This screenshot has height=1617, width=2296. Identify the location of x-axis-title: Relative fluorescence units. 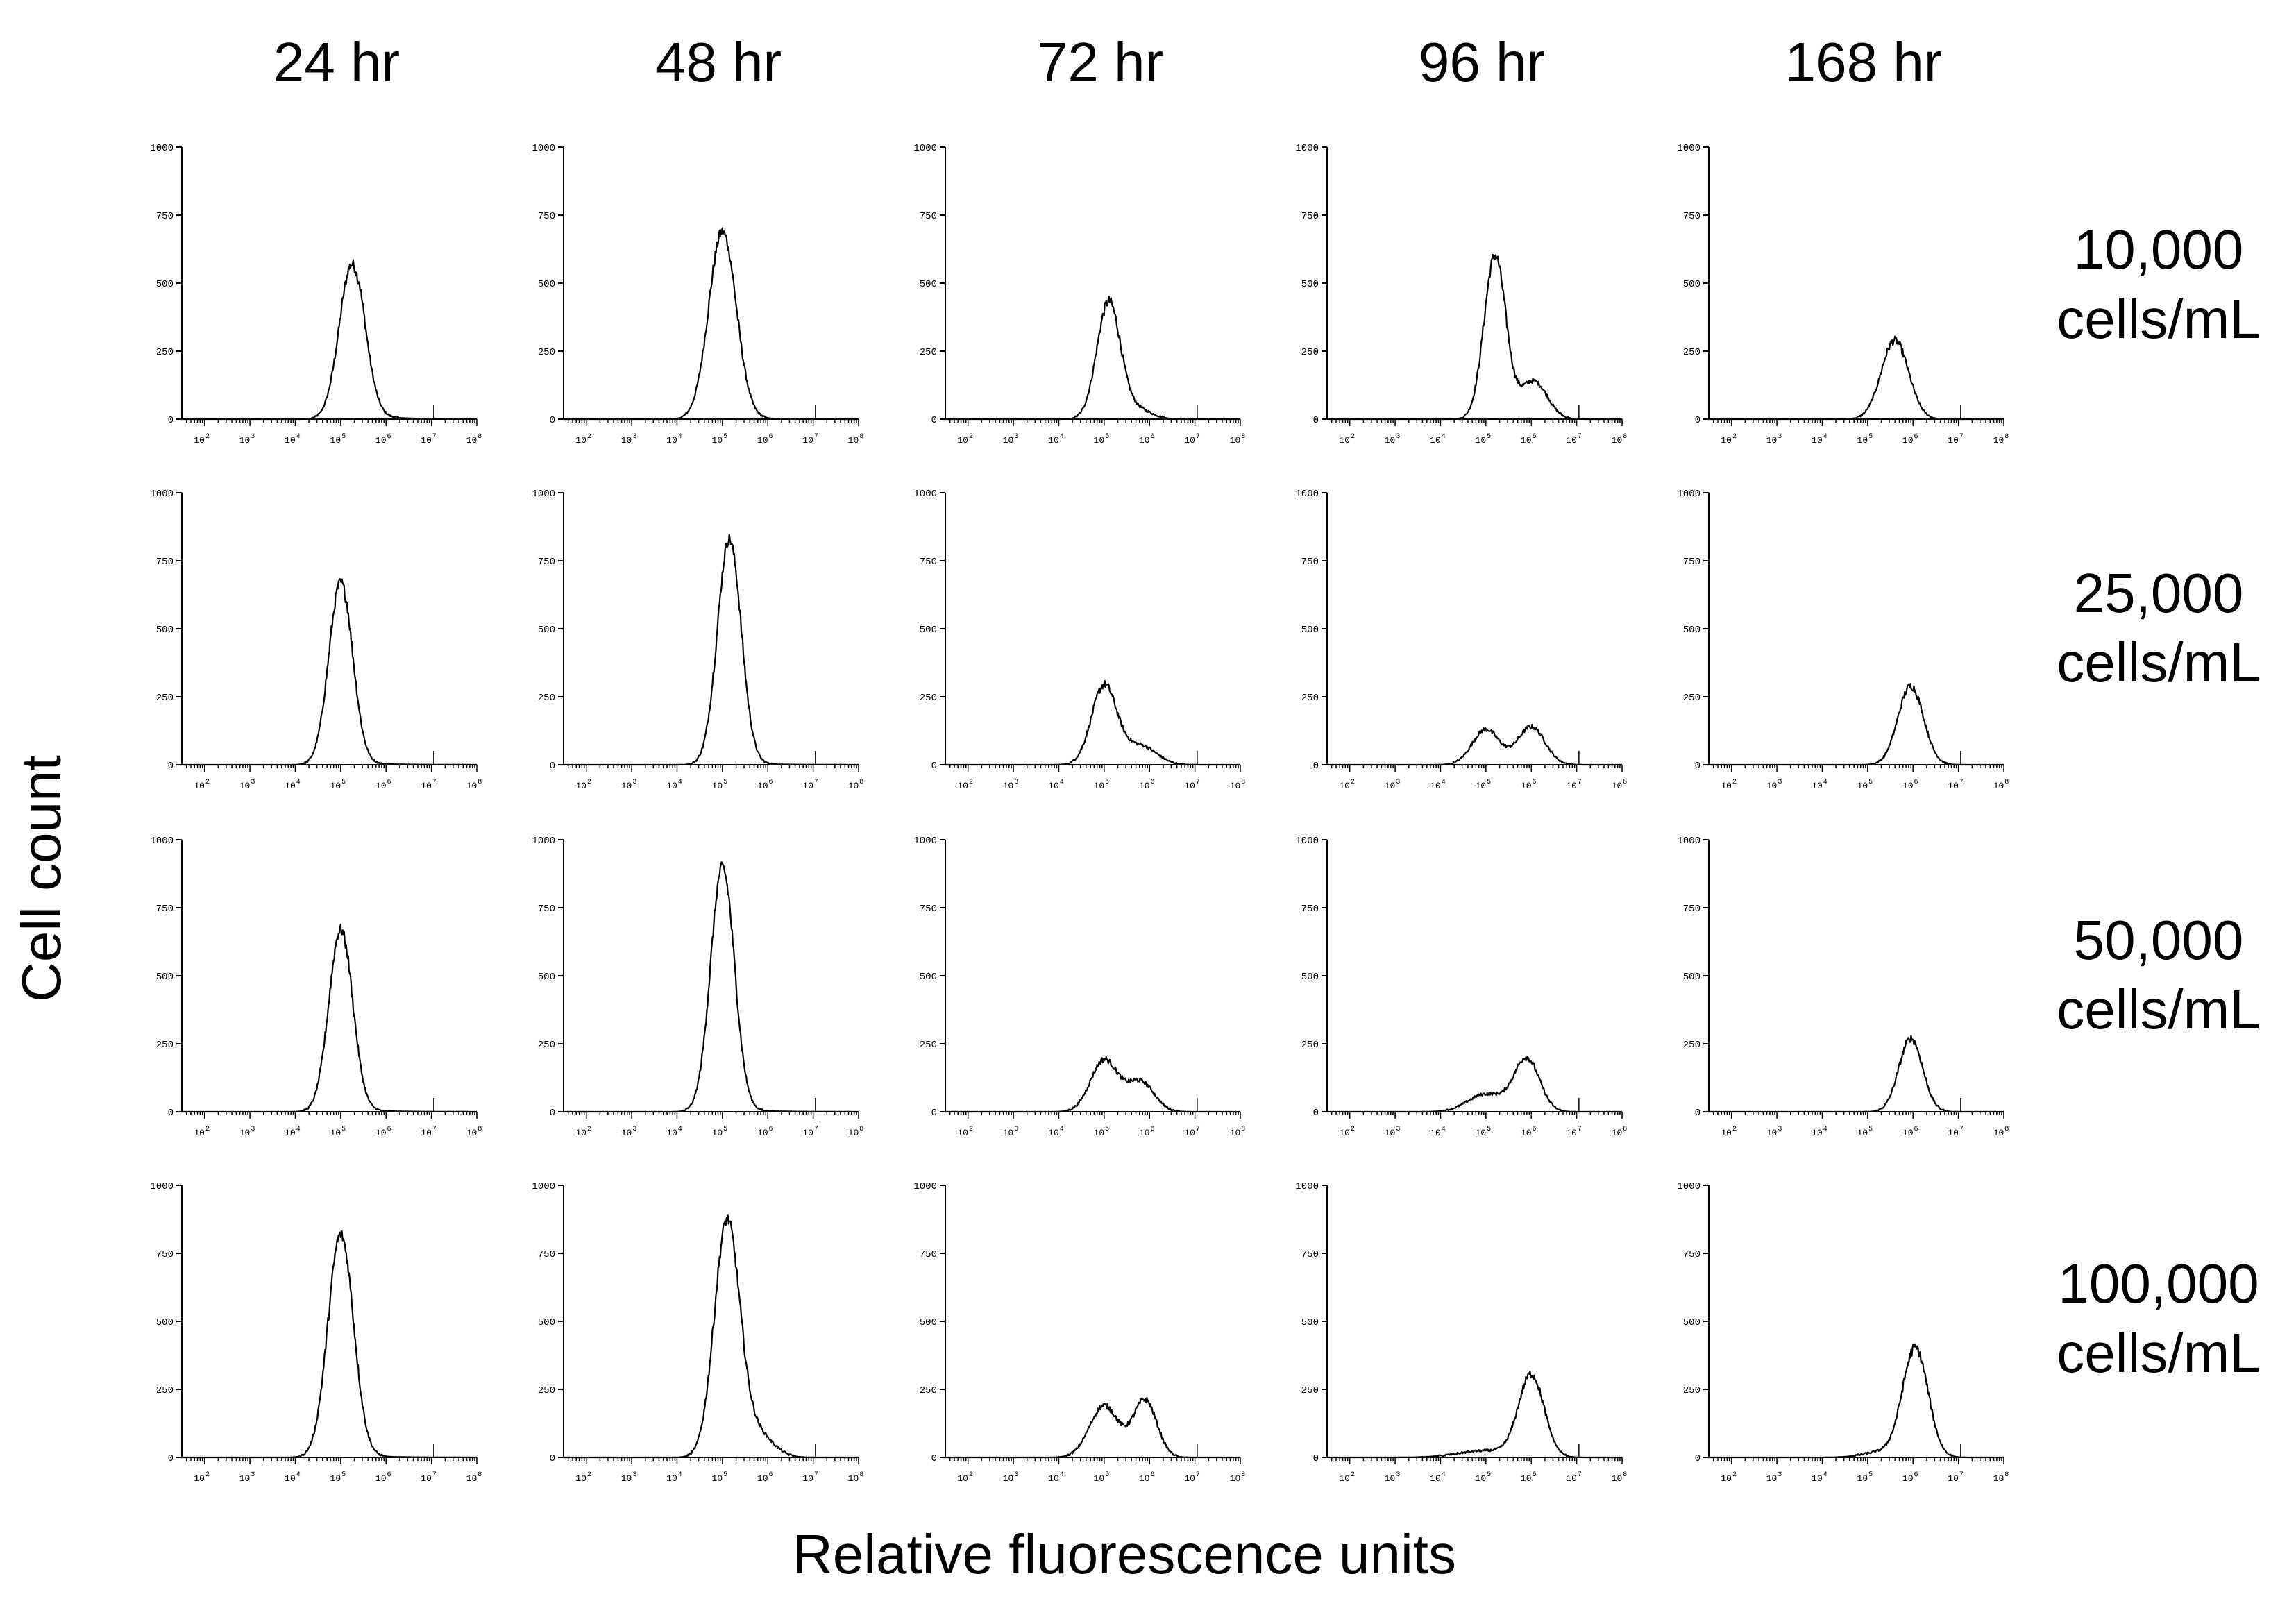
(1124, 1554).